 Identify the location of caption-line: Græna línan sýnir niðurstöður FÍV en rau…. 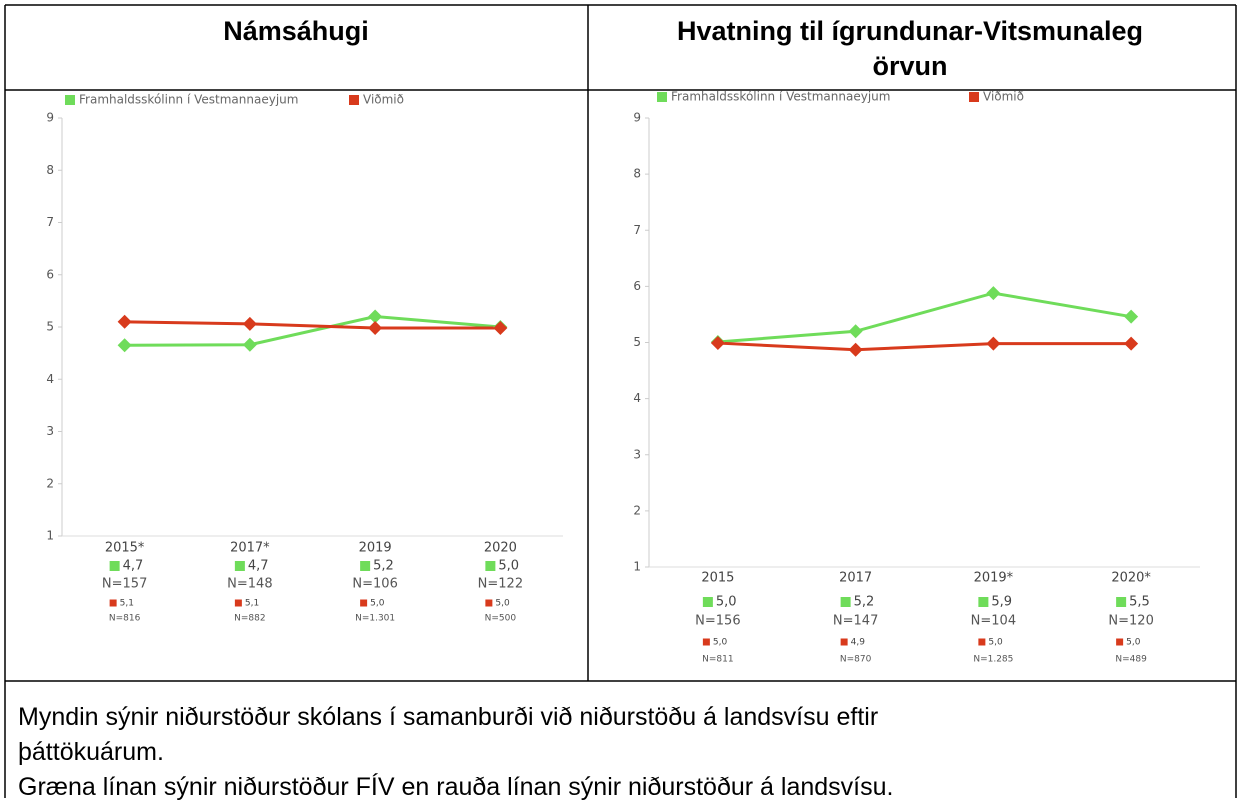
(456, 787).